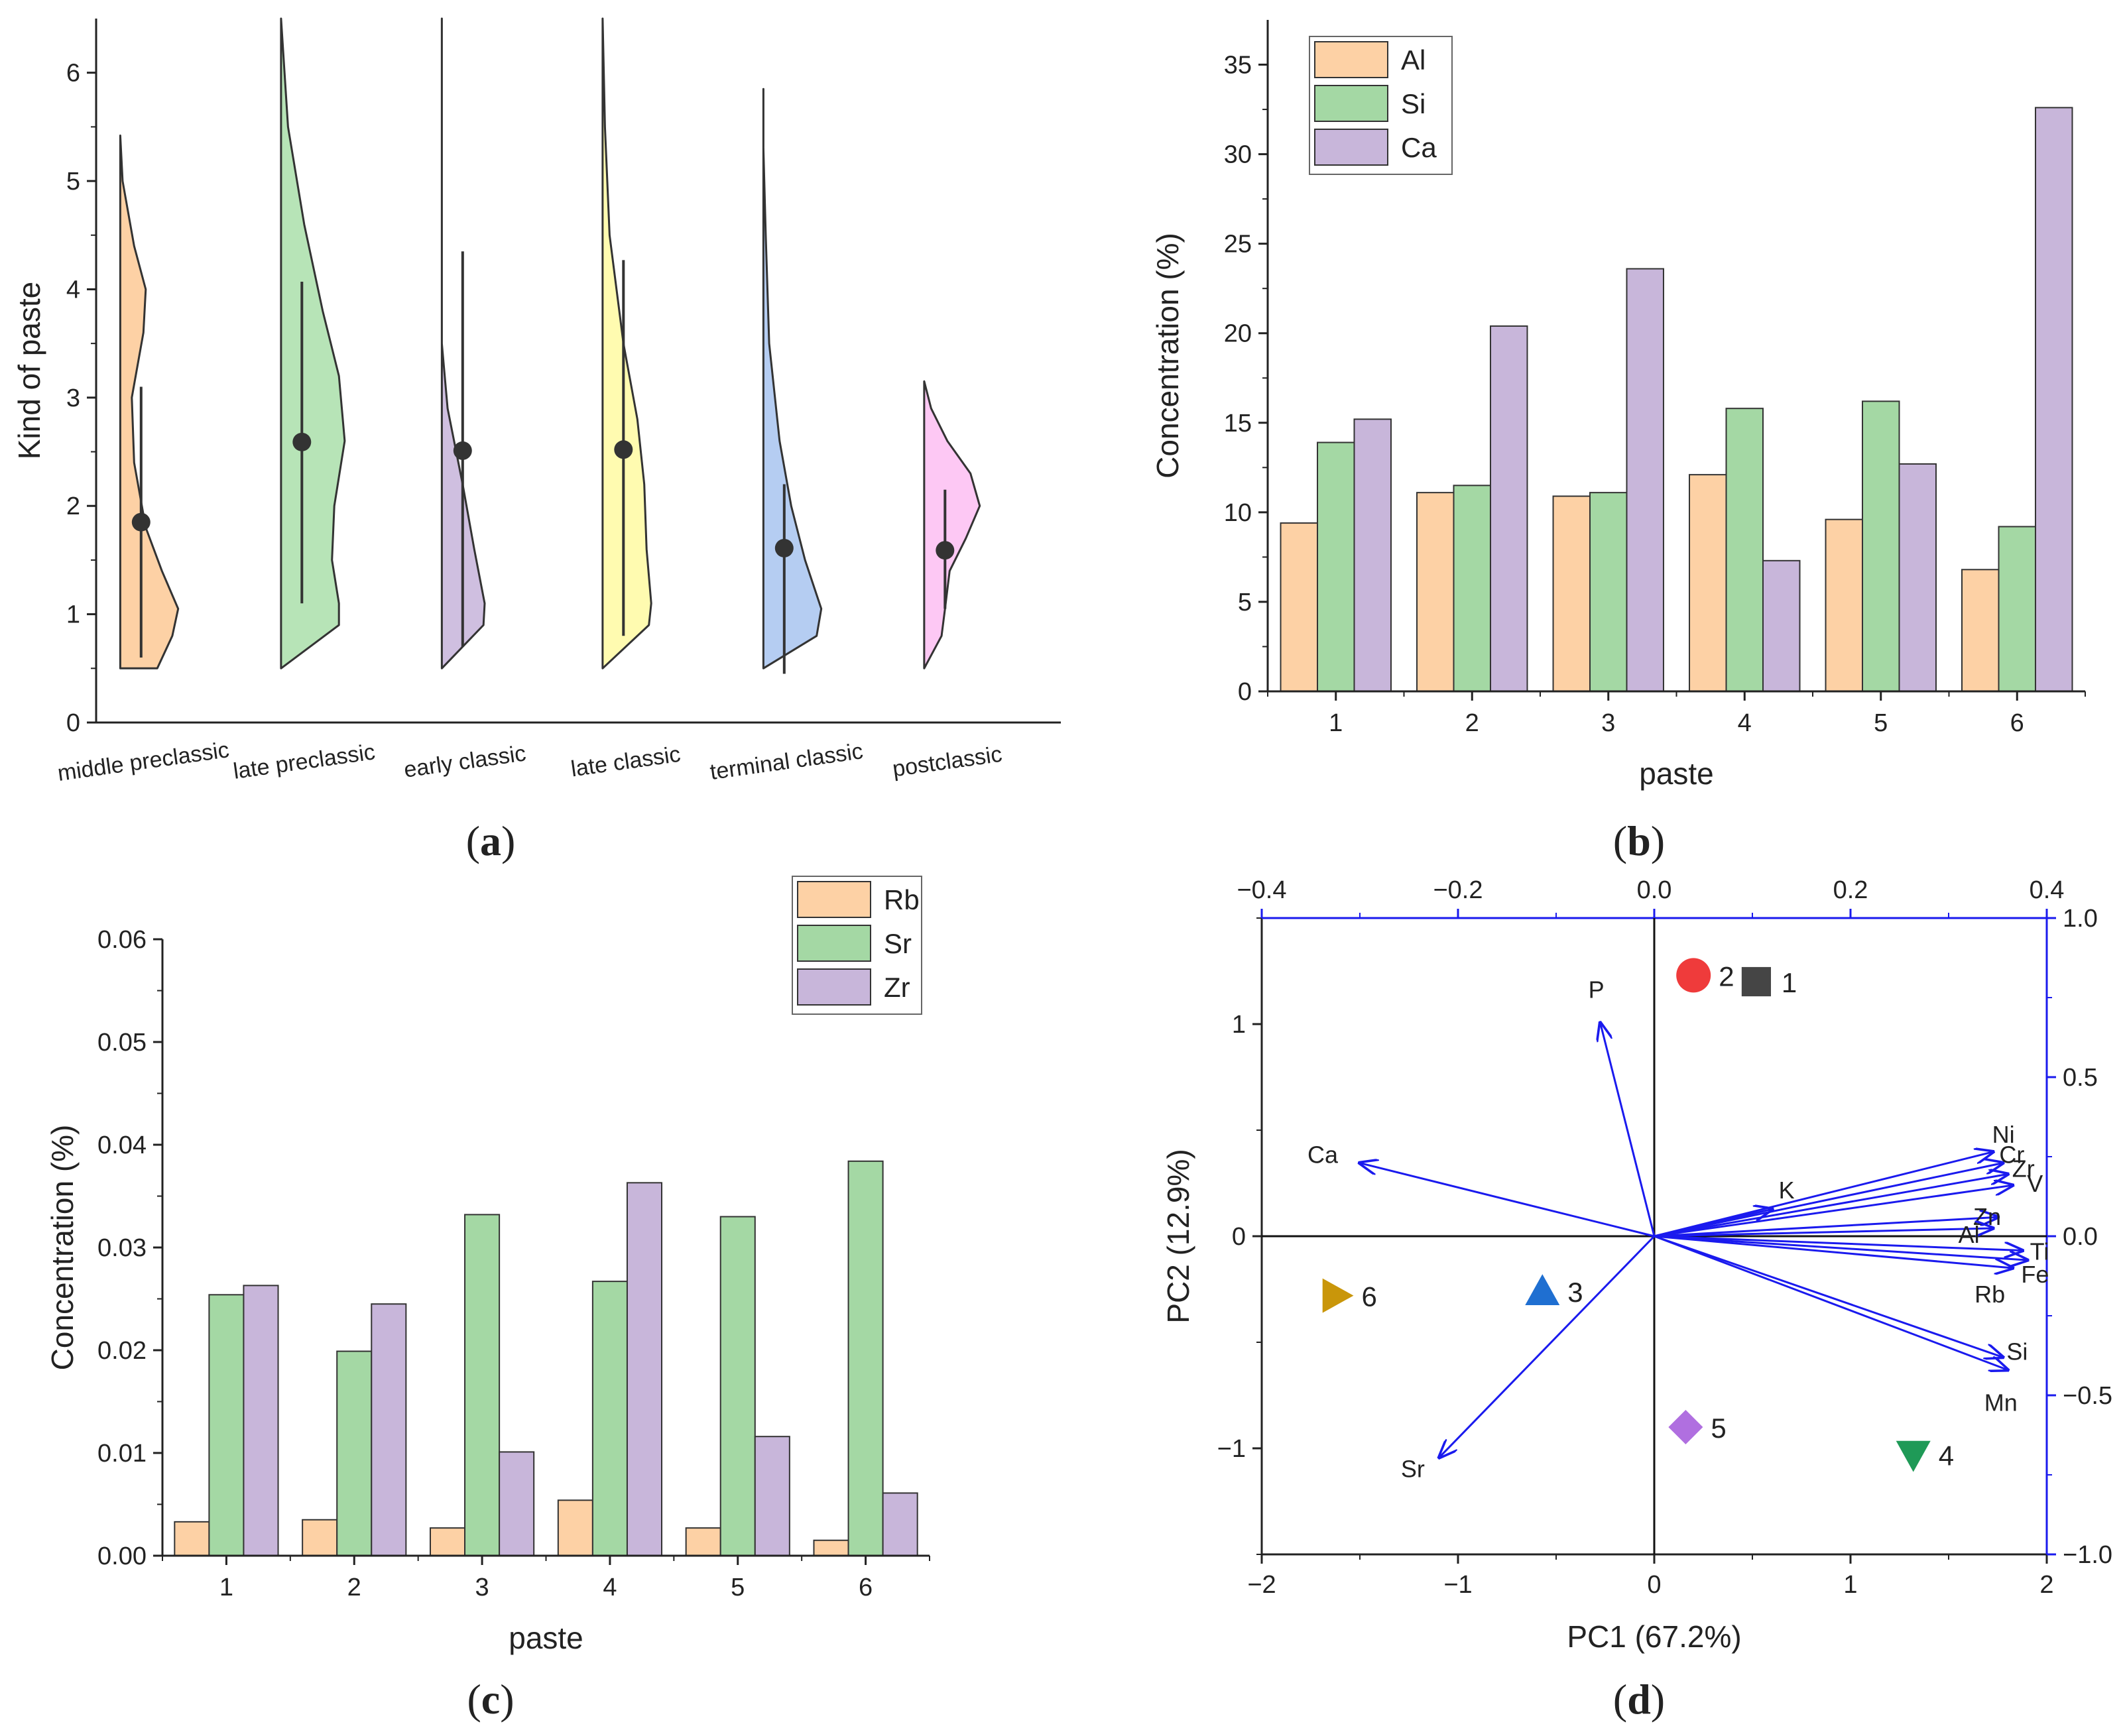  Describe the element at coordinates (1838, 1243) in the screenshot. I see `loading-arrow-ti` at that location.